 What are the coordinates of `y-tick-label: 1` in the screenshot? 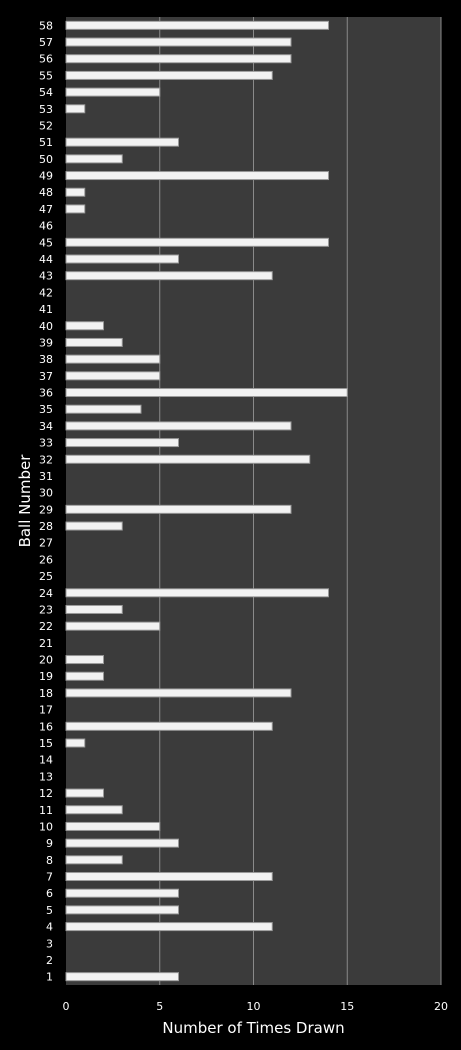 It's located at (49, 977).